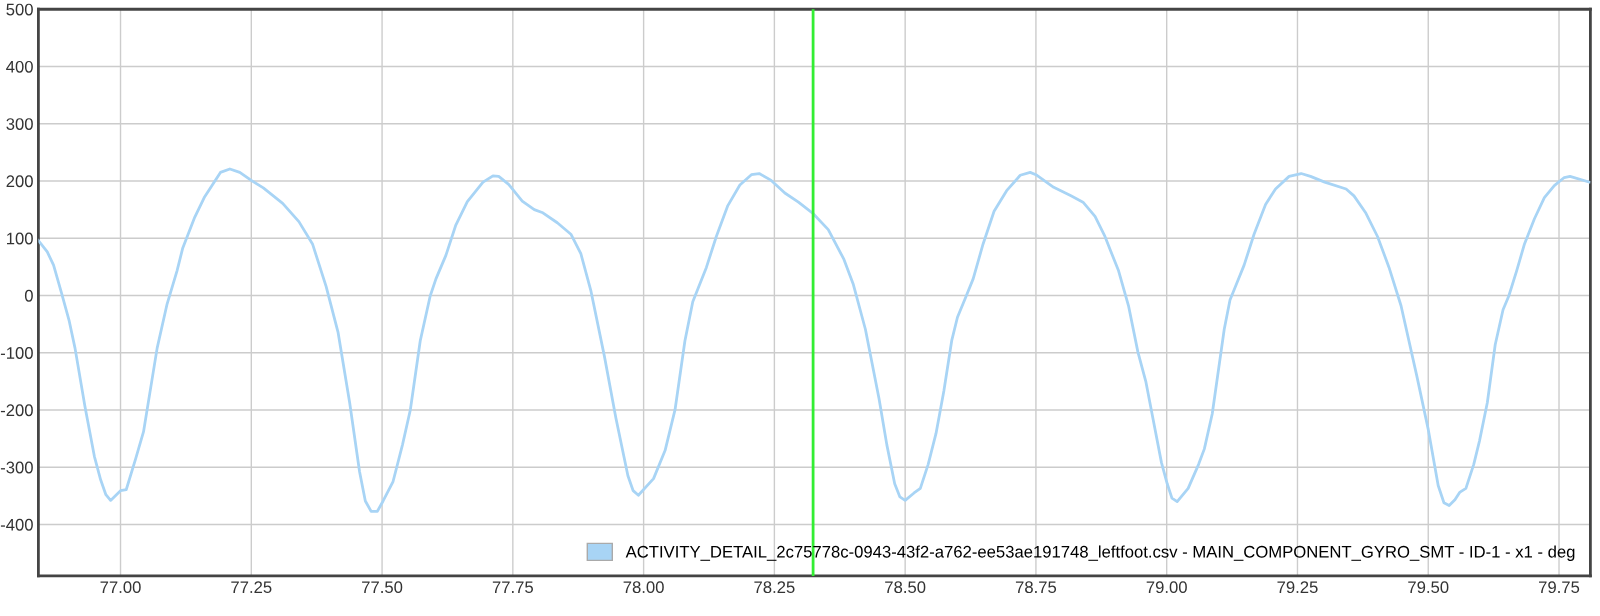 Image resolution: width=1600 pixels, height=616 pixels. What do you see at coordinates (1559, 587) in the screenshot?
I see `x-tick-label: 79.75` at bounding box center [1559, 587].